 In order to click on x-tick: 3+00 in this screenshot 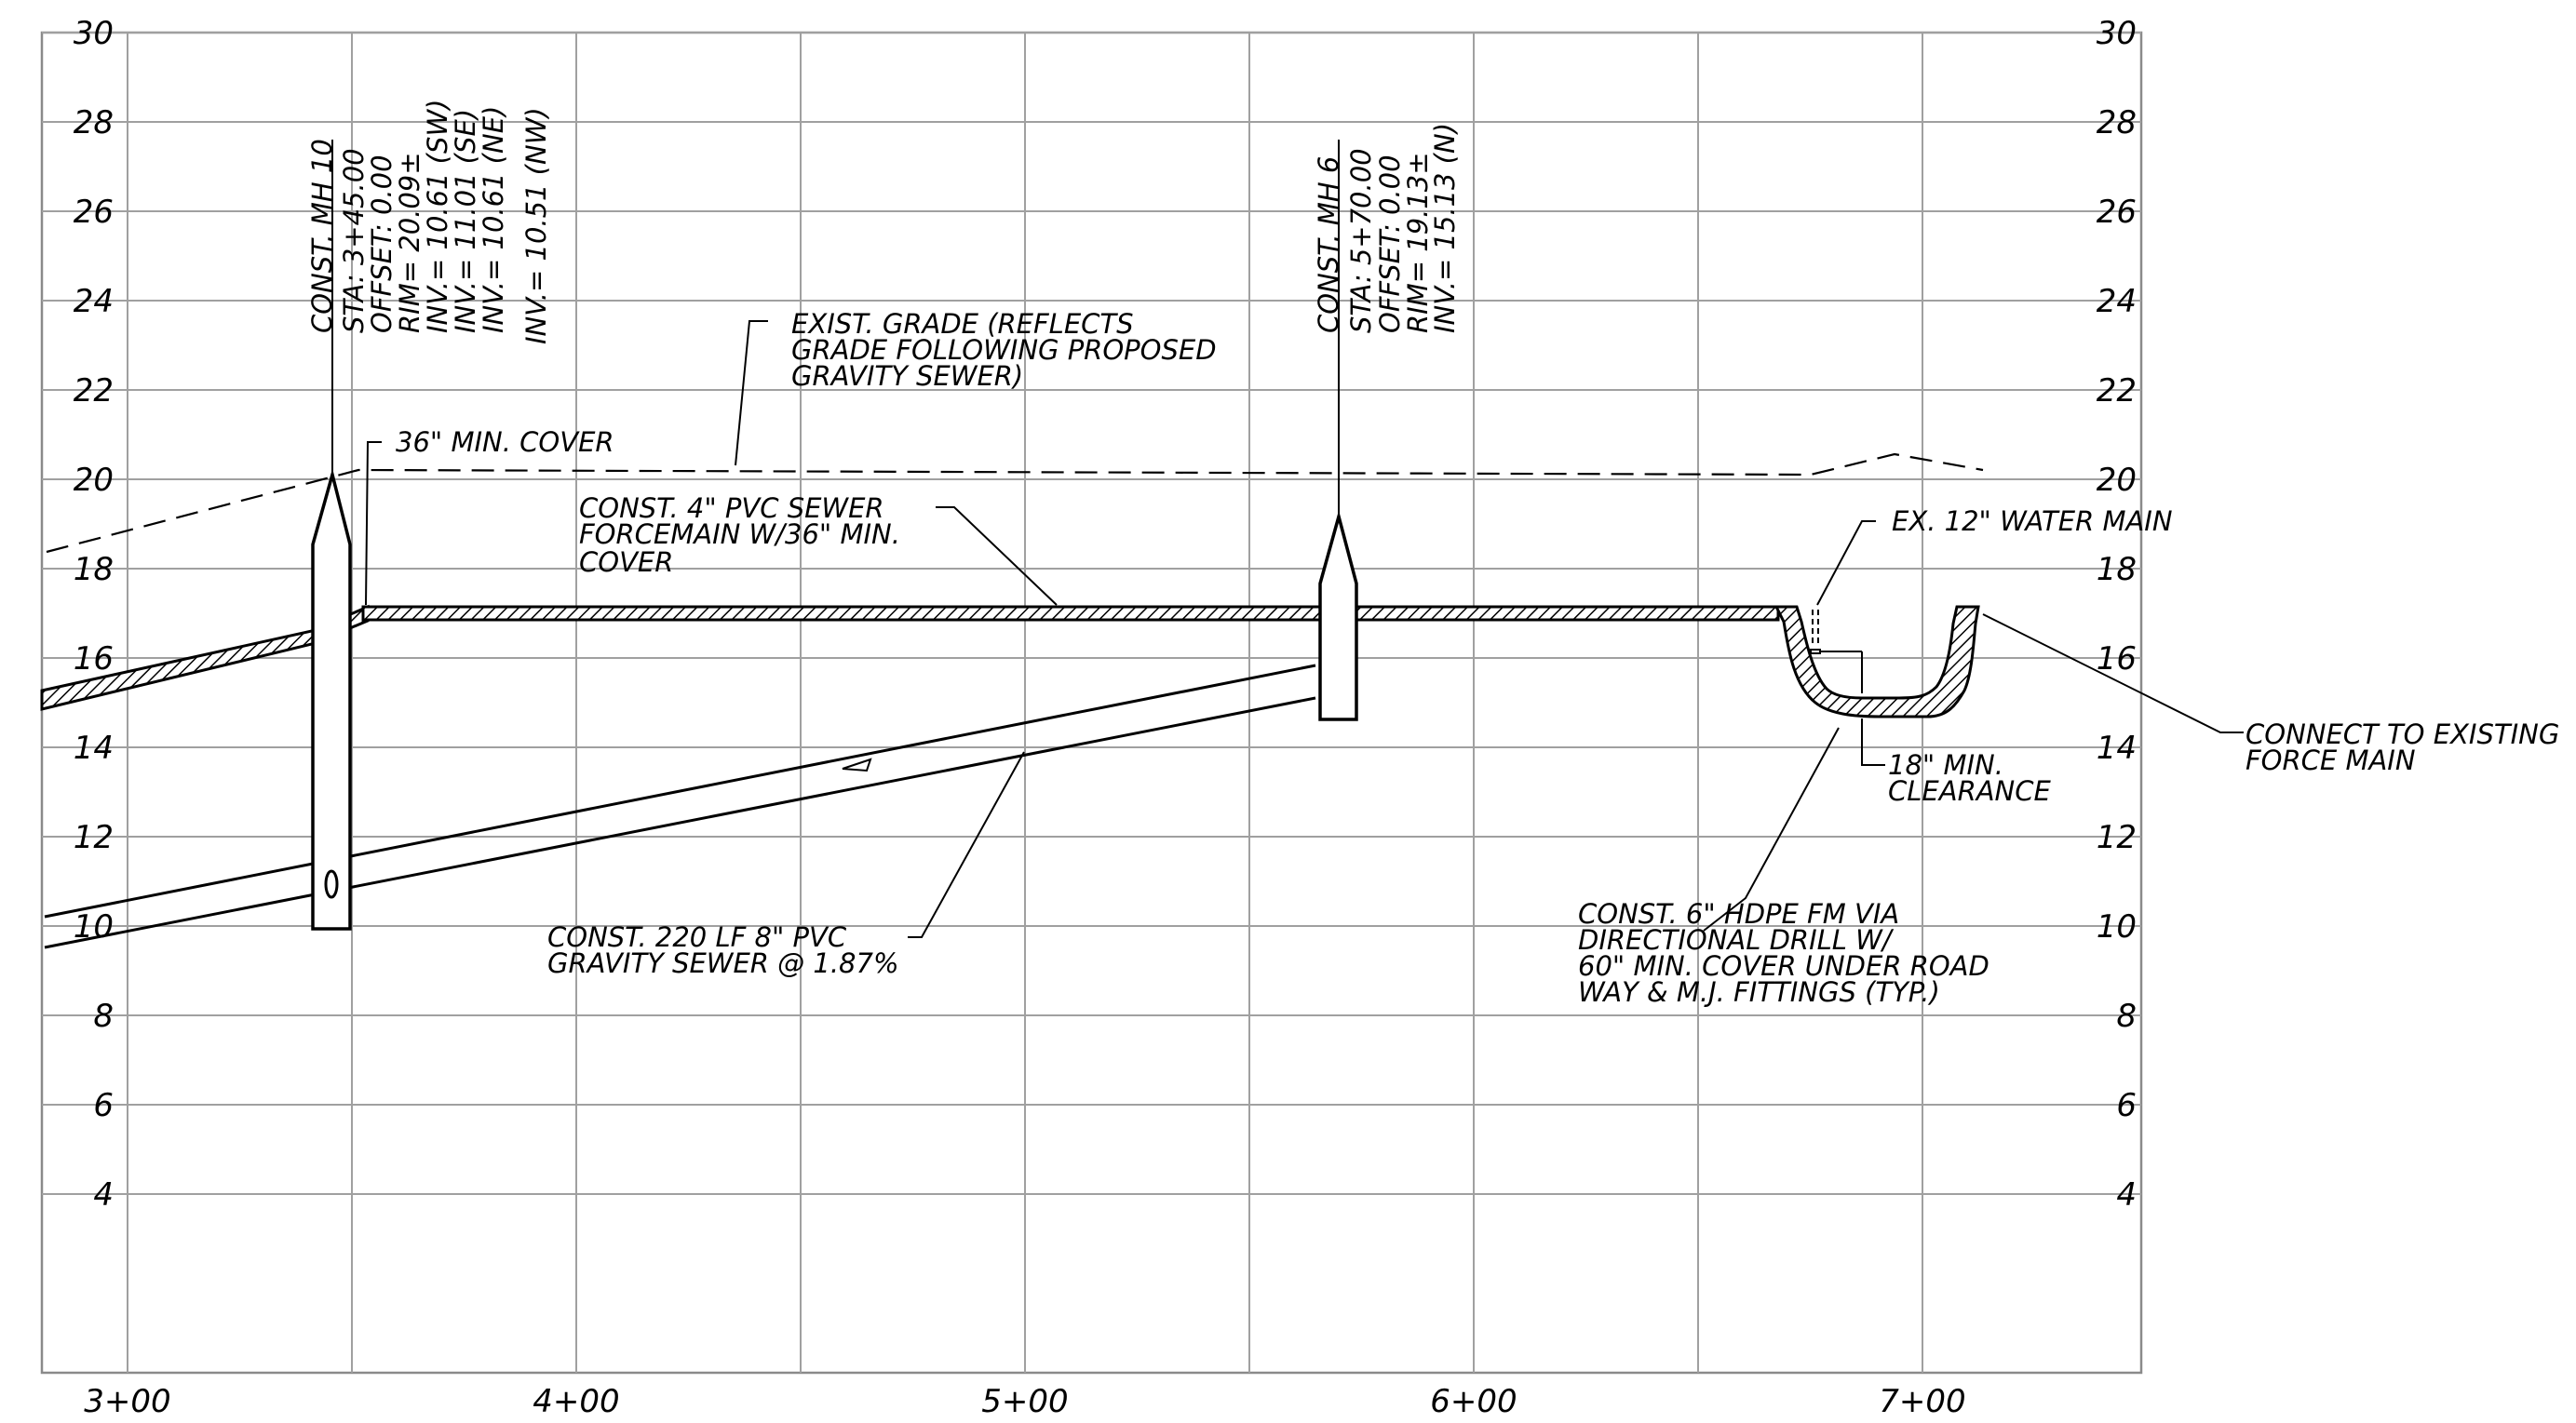, I will do `click(127, 1401)`.